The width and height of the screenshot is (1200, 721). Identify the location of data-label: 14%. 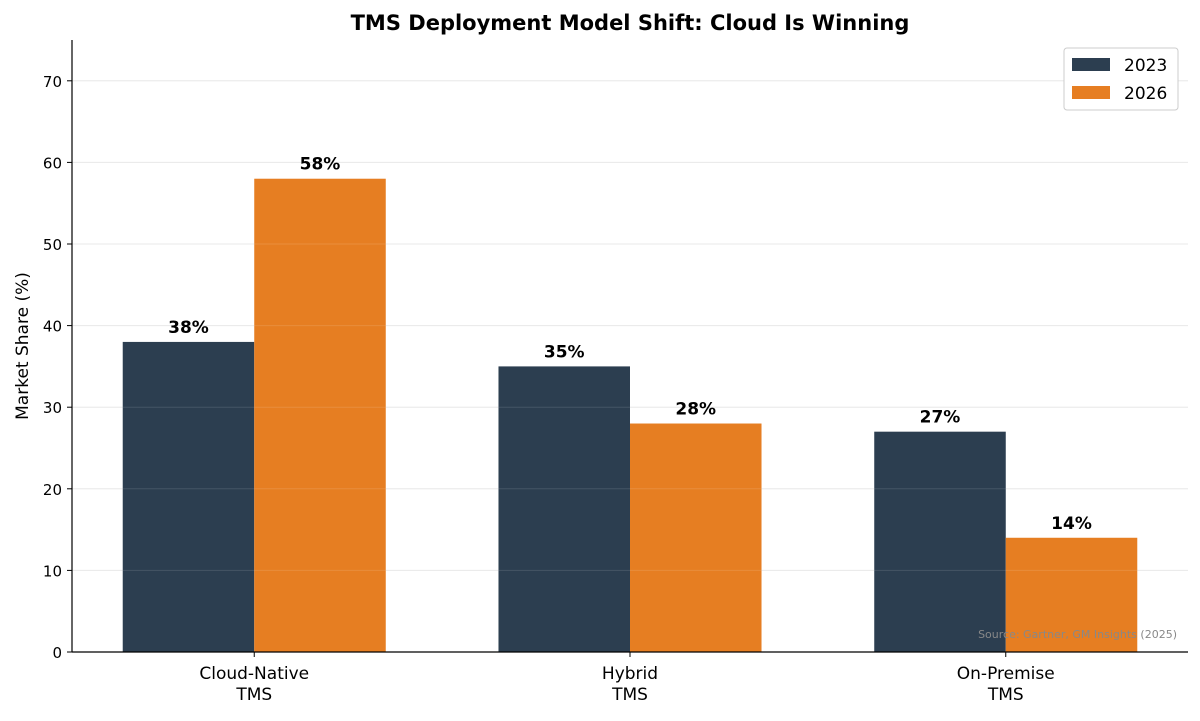
(1071, 524).